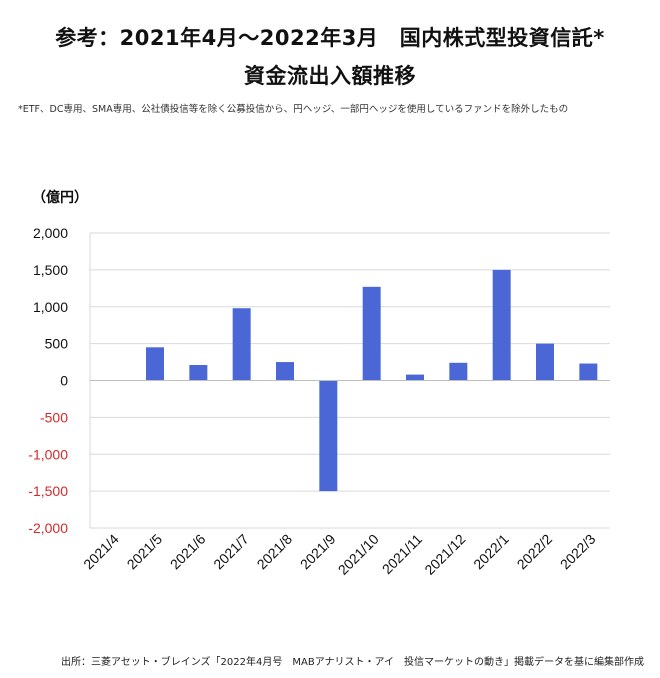 The image size is (660, 678). What do you see at coordinates (48, 491) in the screenshot?
I see `y-tick-label: -1,500` at bounding box center [48, 491].